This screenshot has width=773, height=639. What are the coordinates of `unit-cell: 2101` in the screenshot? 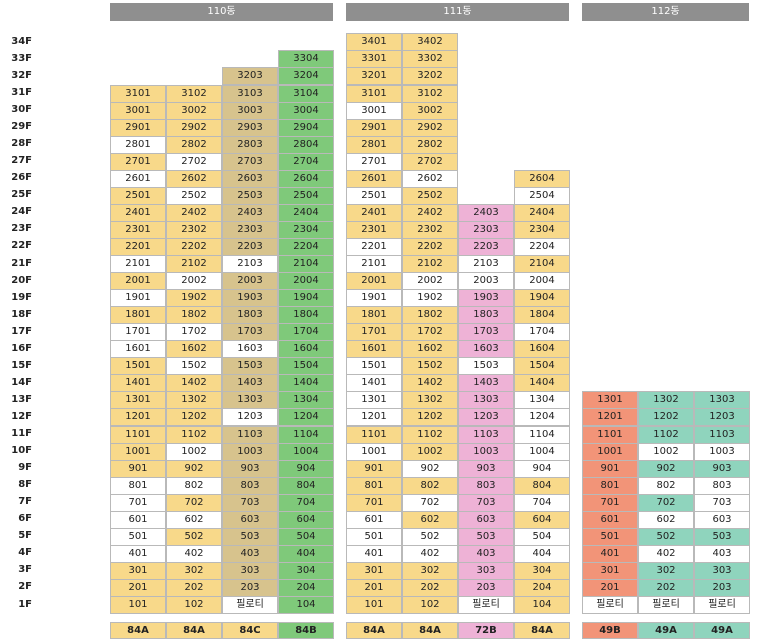 It's located at (138, 264).